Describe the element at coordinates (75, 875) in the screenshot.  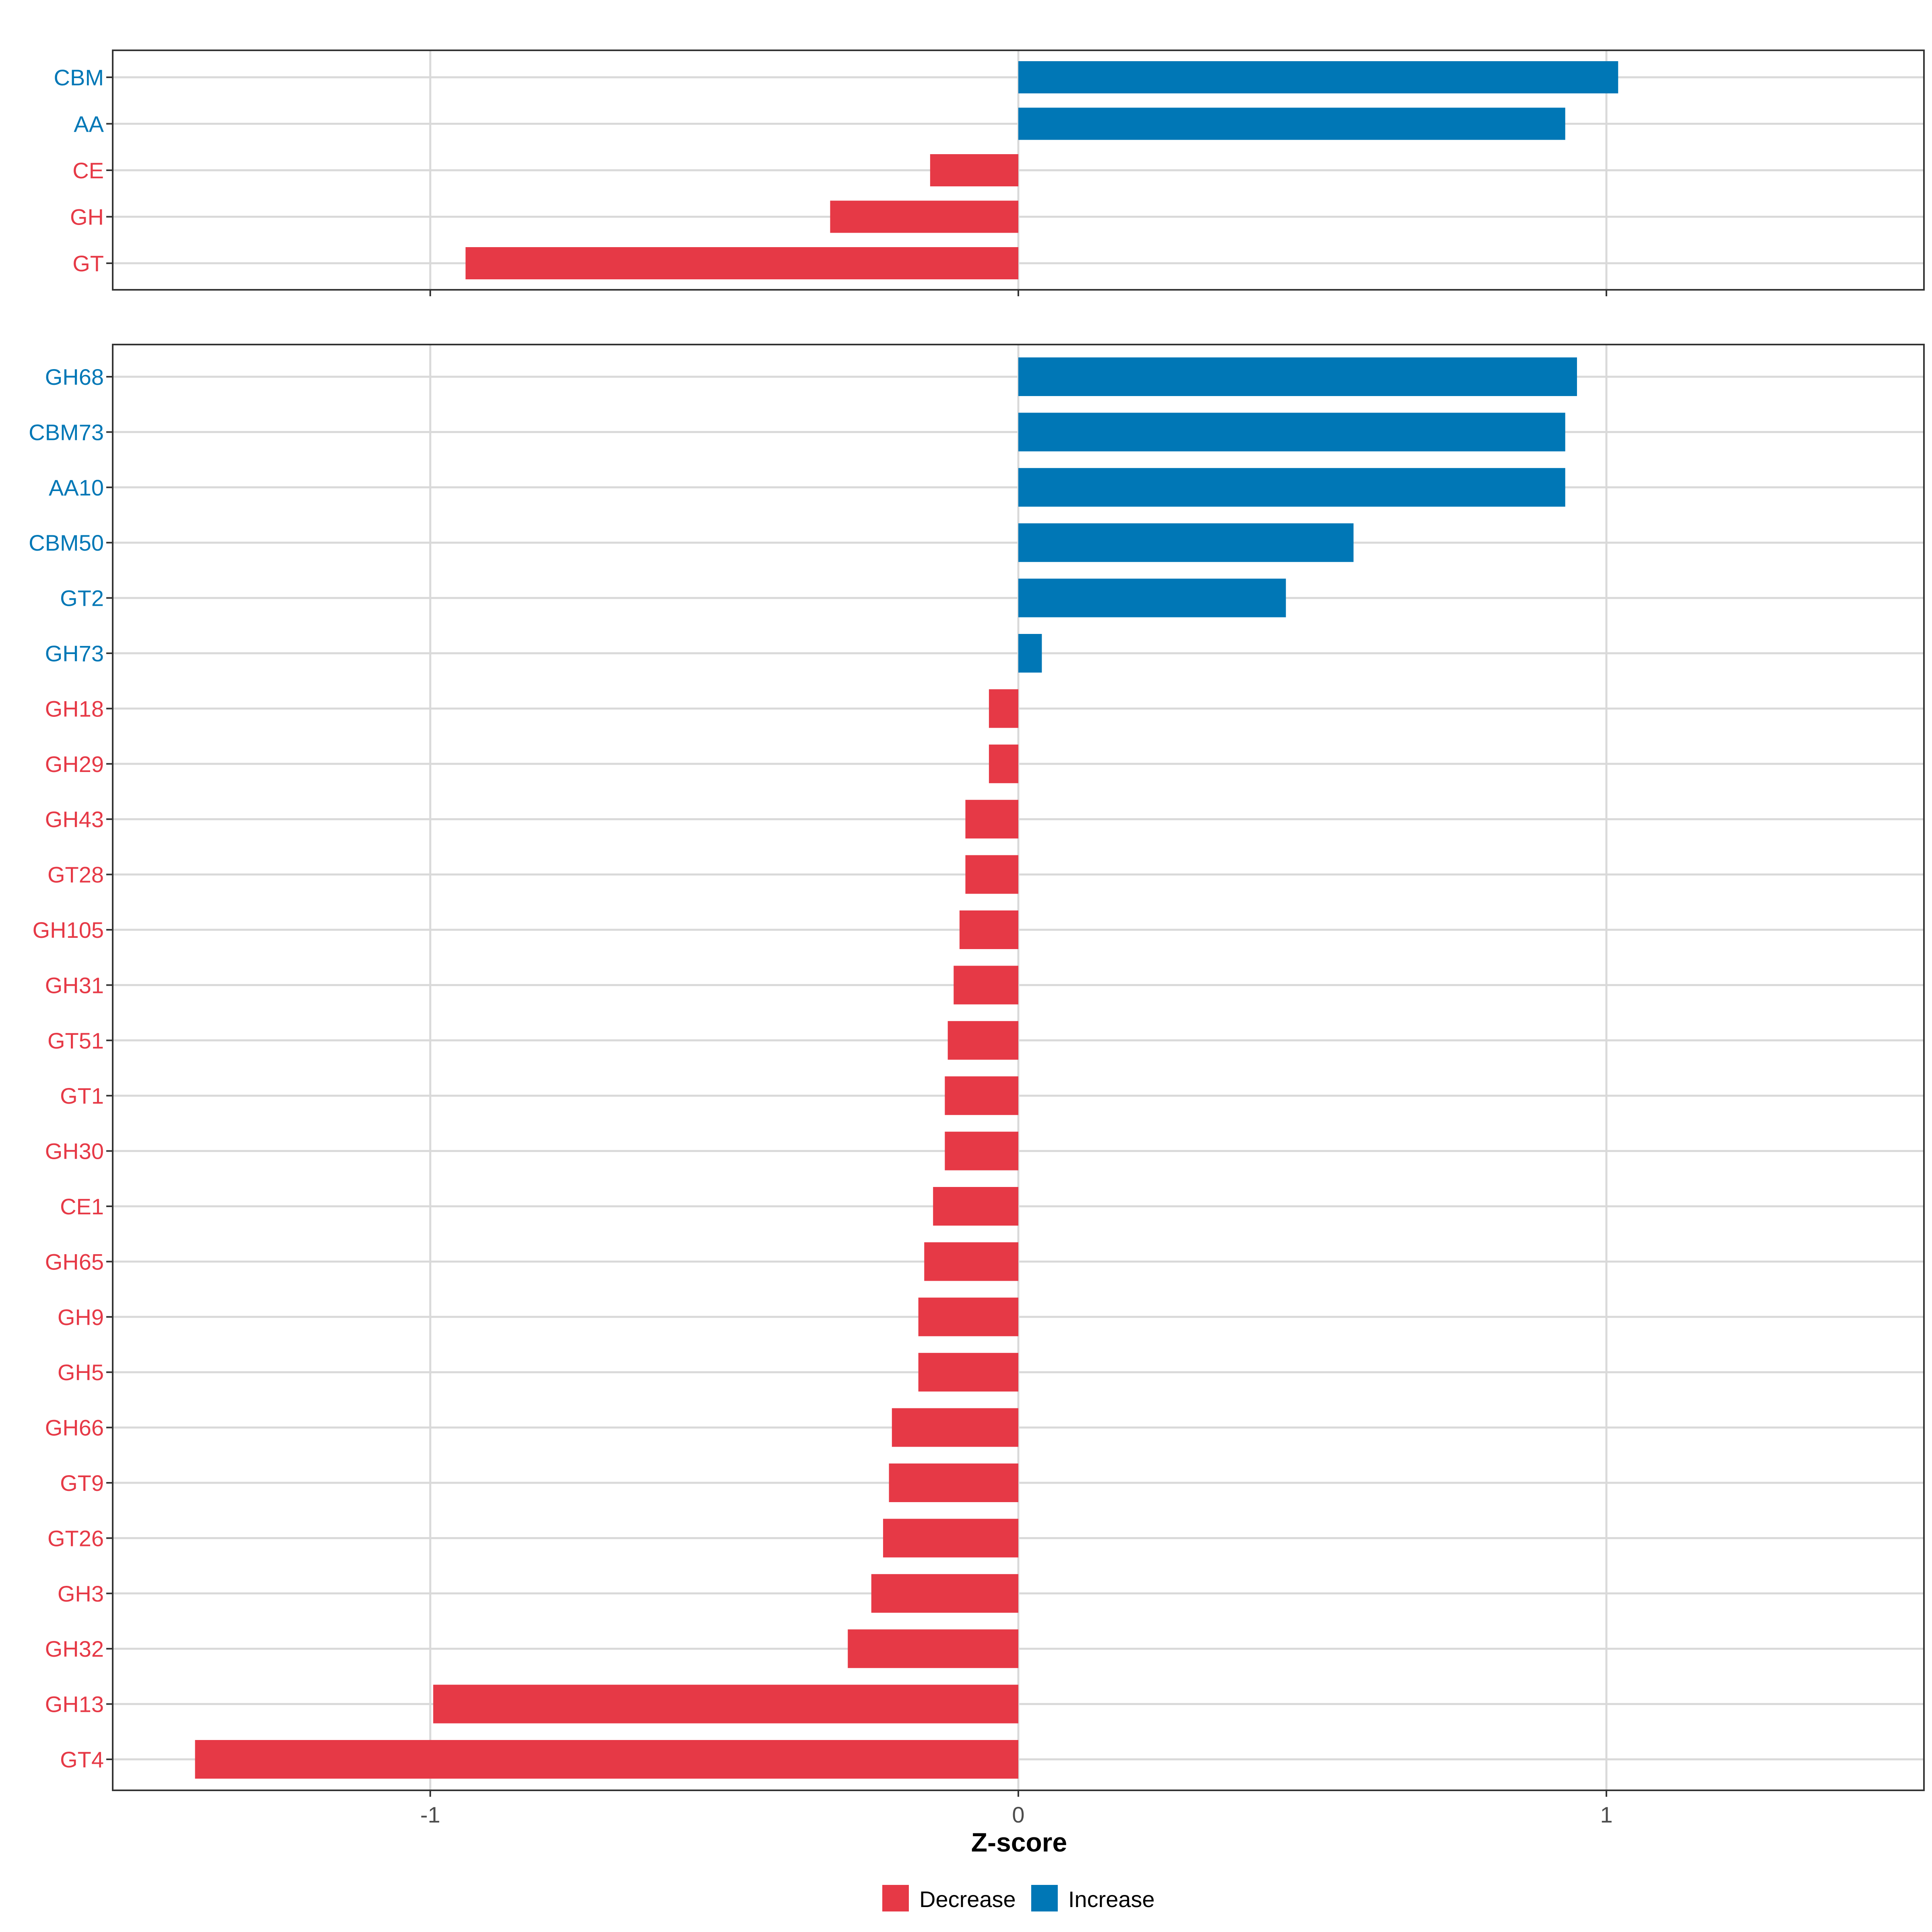
I see `y-tick-label: GT28` at that location.